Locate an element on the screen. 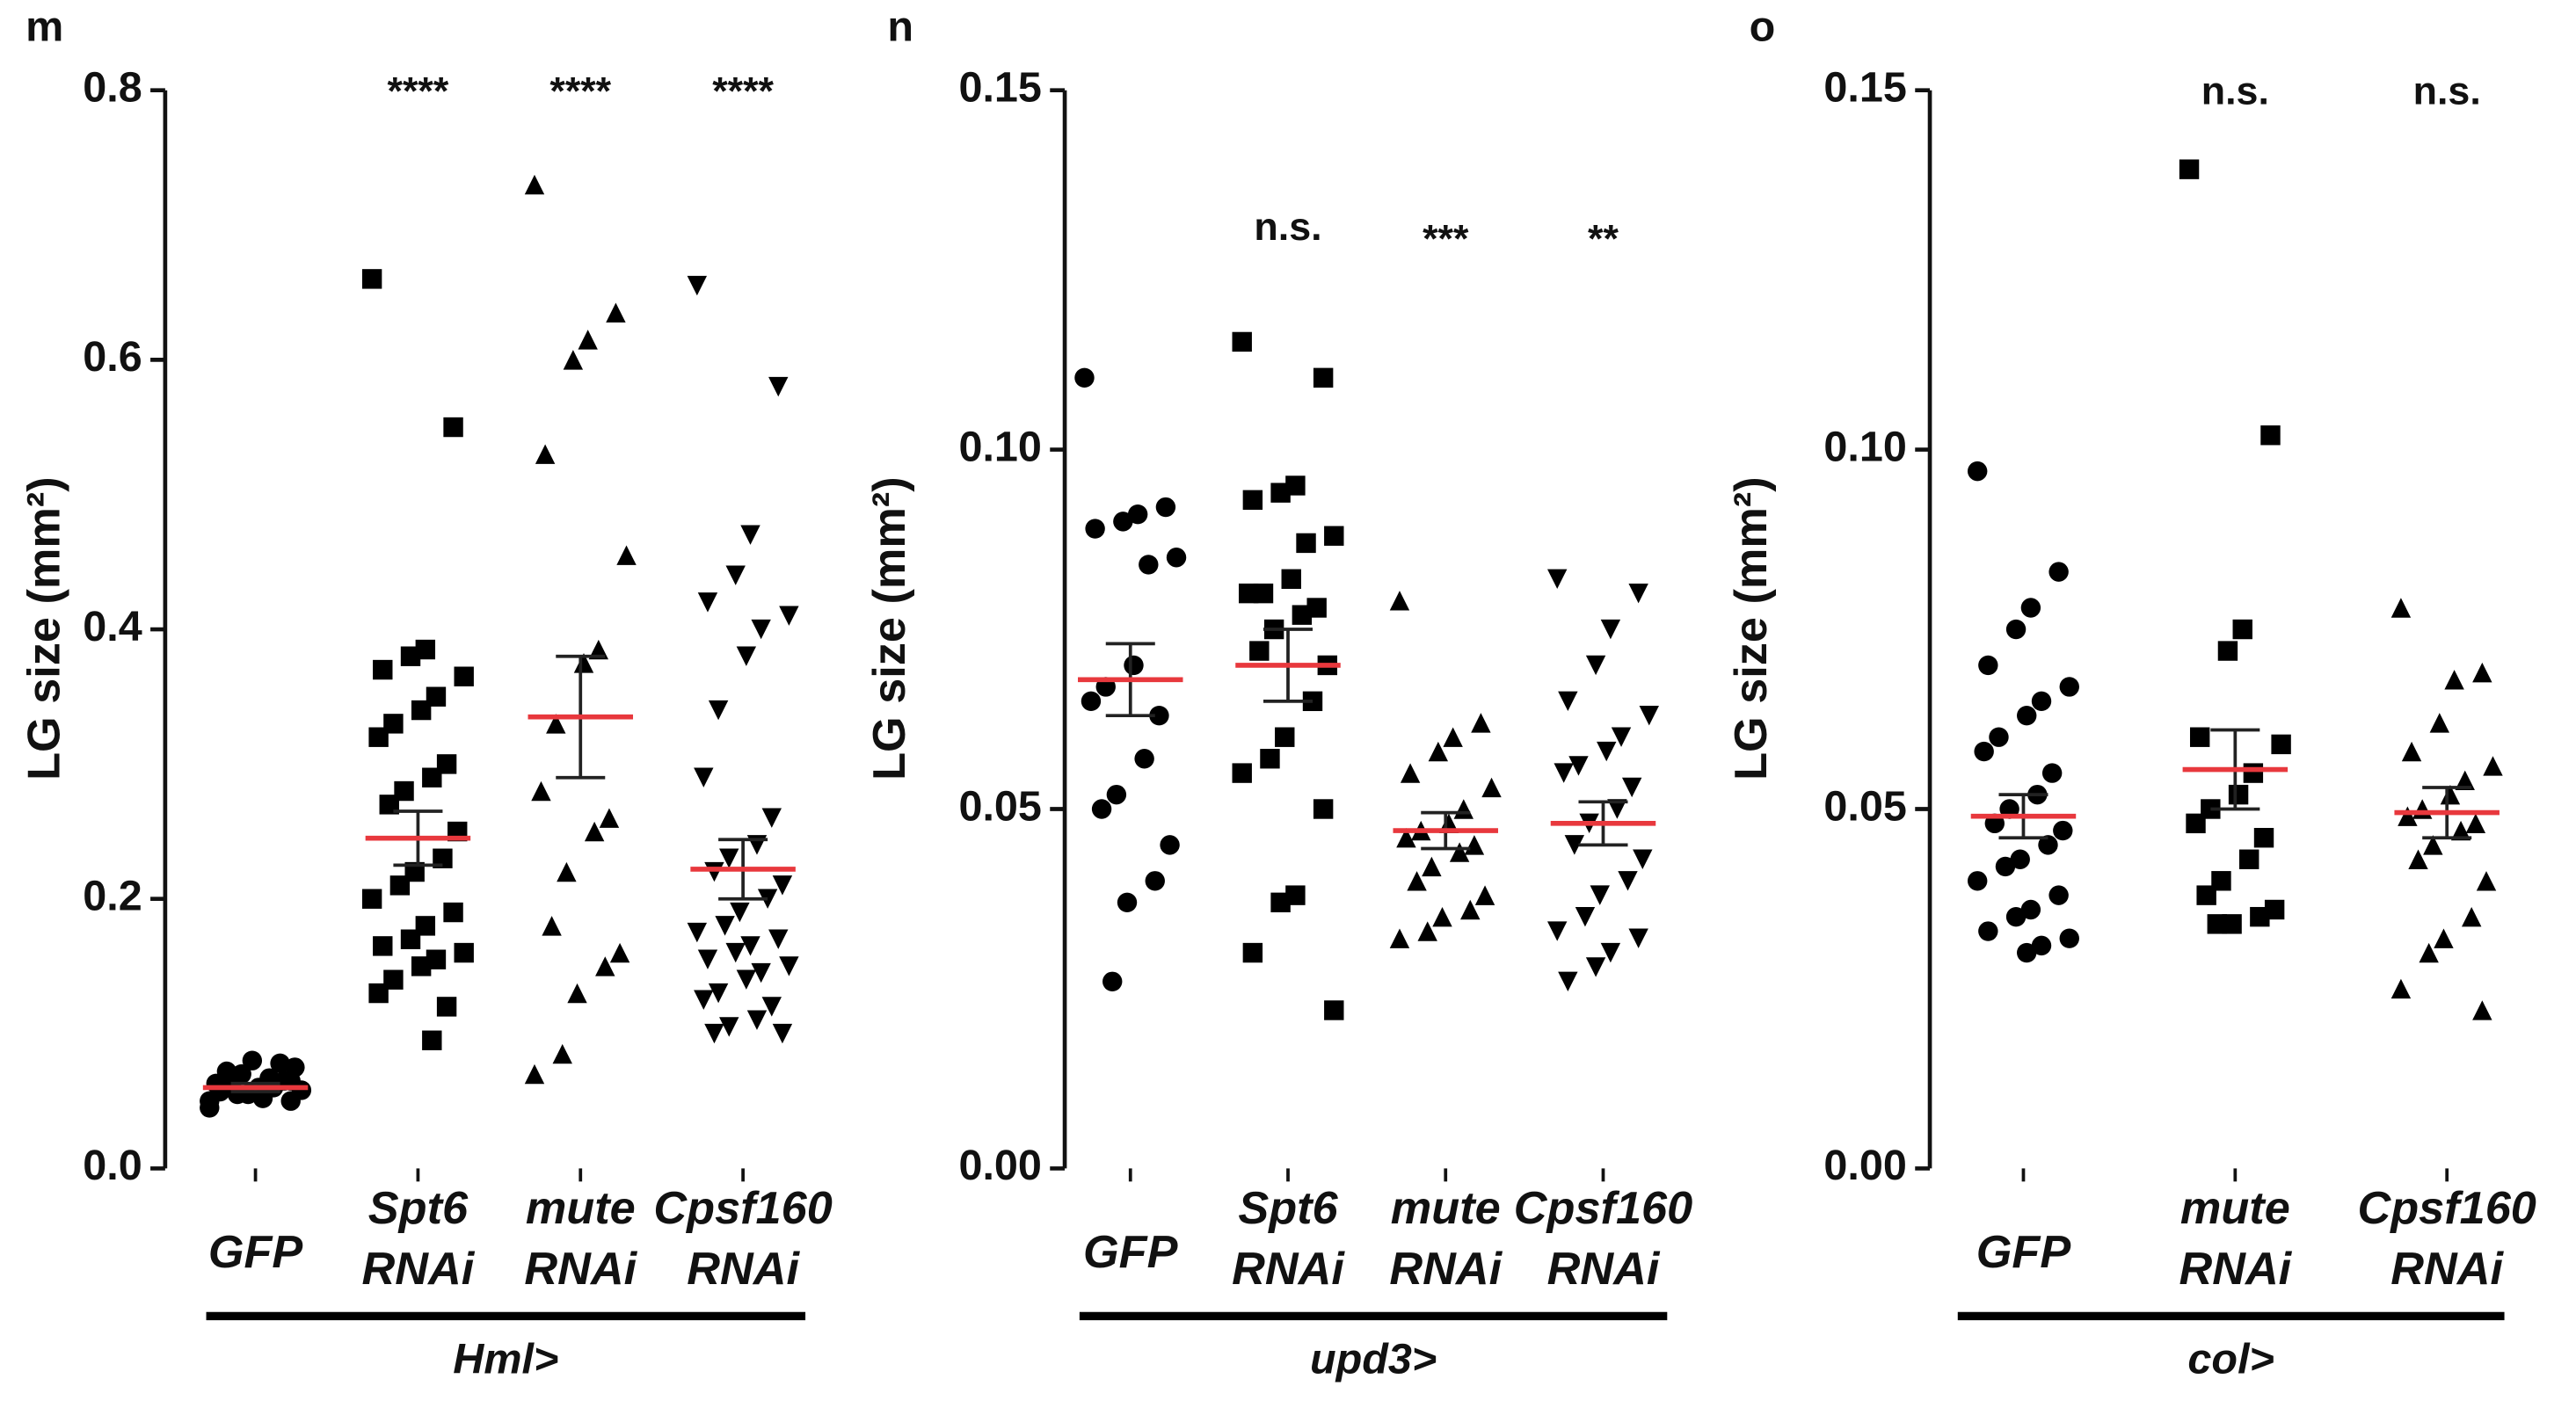  y-tick-label: 0.15 is located at coordinates (1864, 88).